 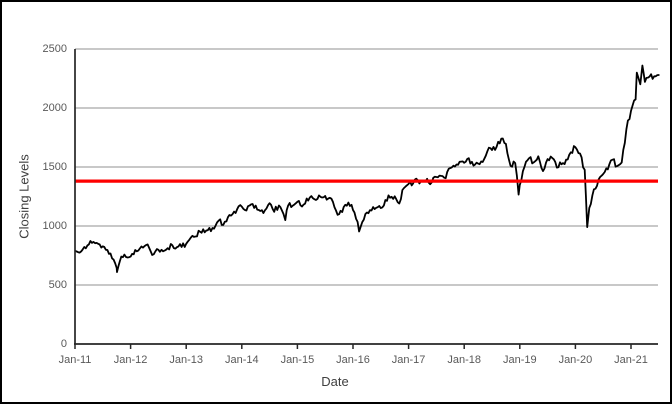 I want to click on x-tick-label-Jan-14: Jan-14, so click(x=241, y=360).